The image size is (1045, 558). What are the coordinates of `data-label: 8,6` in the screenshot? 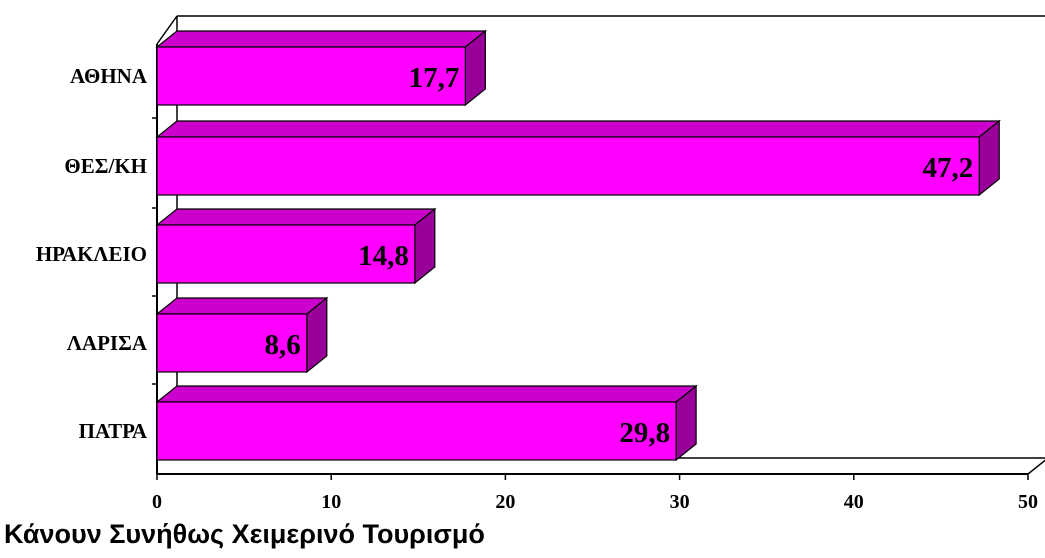 It's located at (283, 345).